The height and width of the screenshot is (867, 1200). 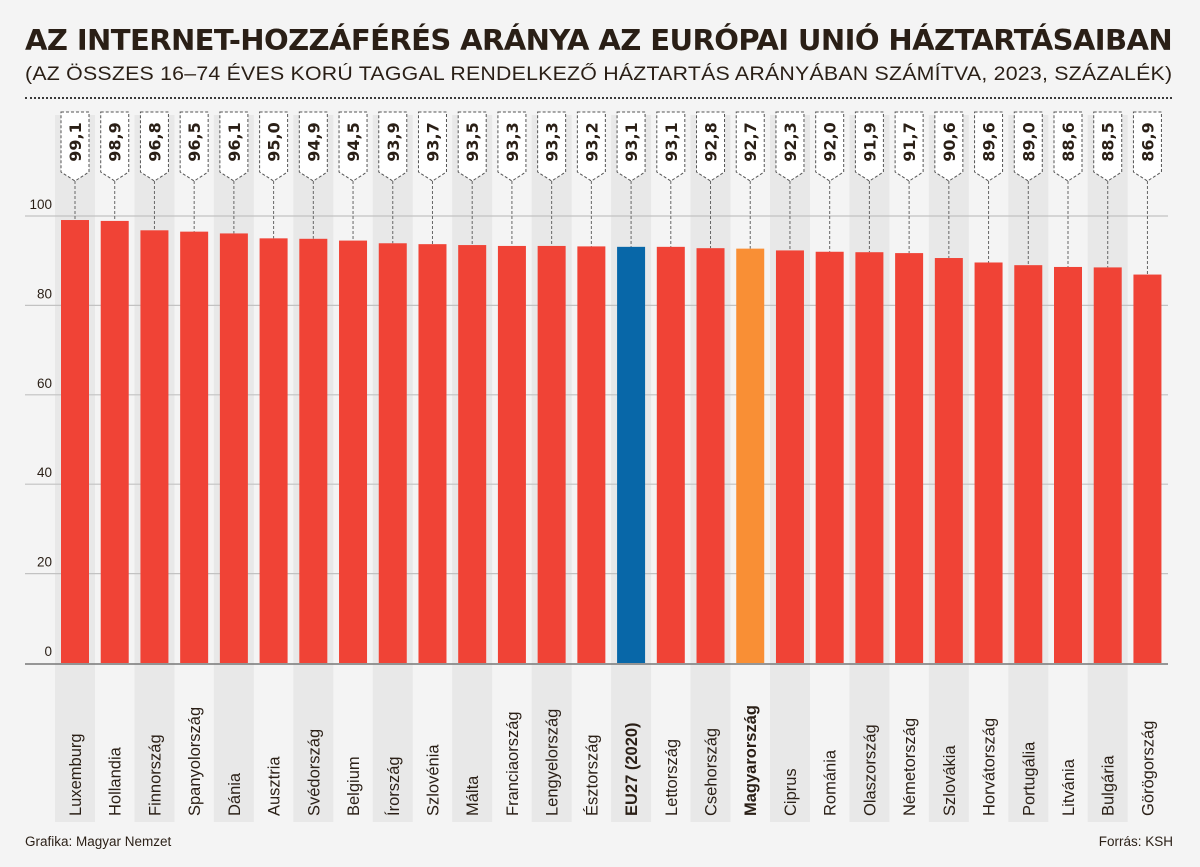 I want to click on value-label: 89,0, so click(x=1028, y=141).